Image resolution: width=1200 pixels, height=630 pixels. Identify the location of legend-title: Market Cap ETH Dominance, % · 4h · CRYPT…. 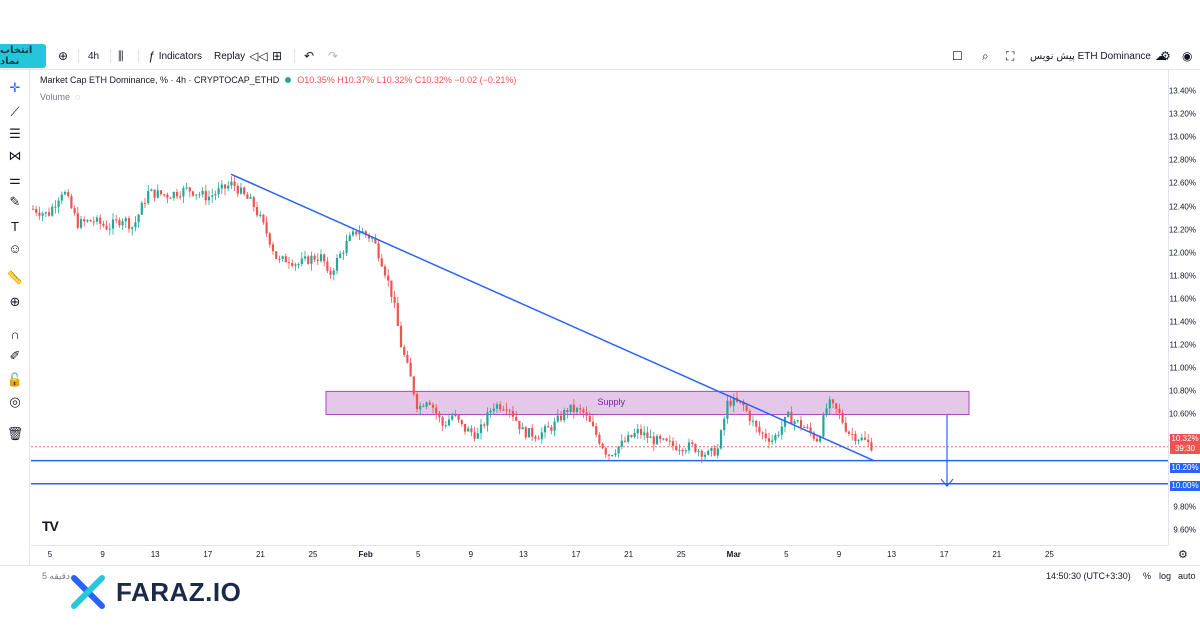
(160, 80).